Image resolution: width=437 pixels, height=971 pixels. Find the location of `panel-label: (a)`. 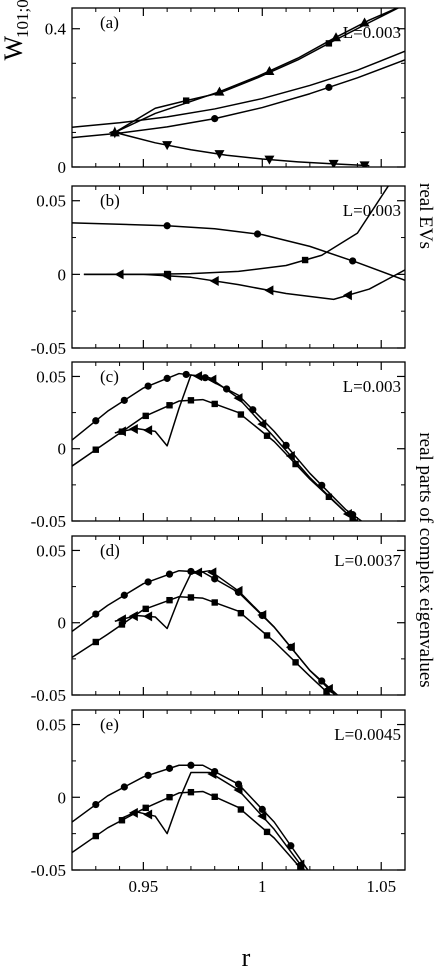

panel-label: (a) is located at coordinates (109, 22).